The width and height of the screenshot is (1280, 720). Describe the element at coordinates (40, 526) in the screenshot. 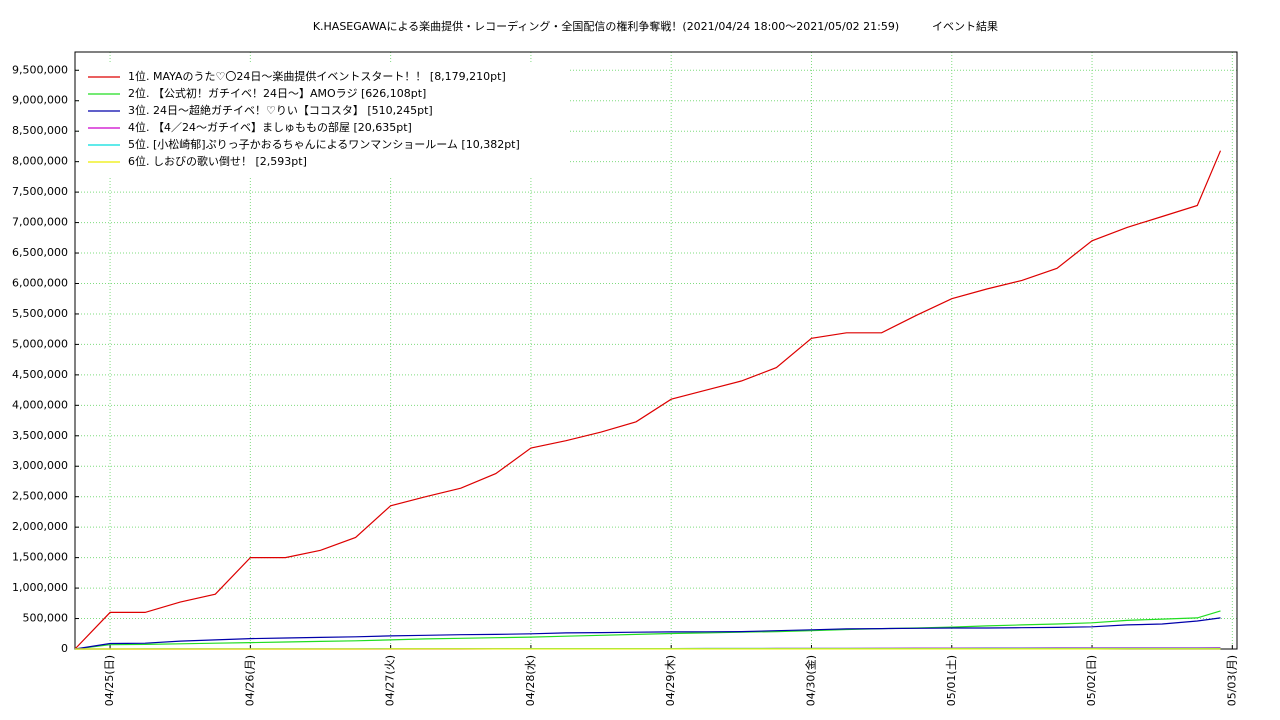

I see `y-tick-label: 2,000,000` at that location.